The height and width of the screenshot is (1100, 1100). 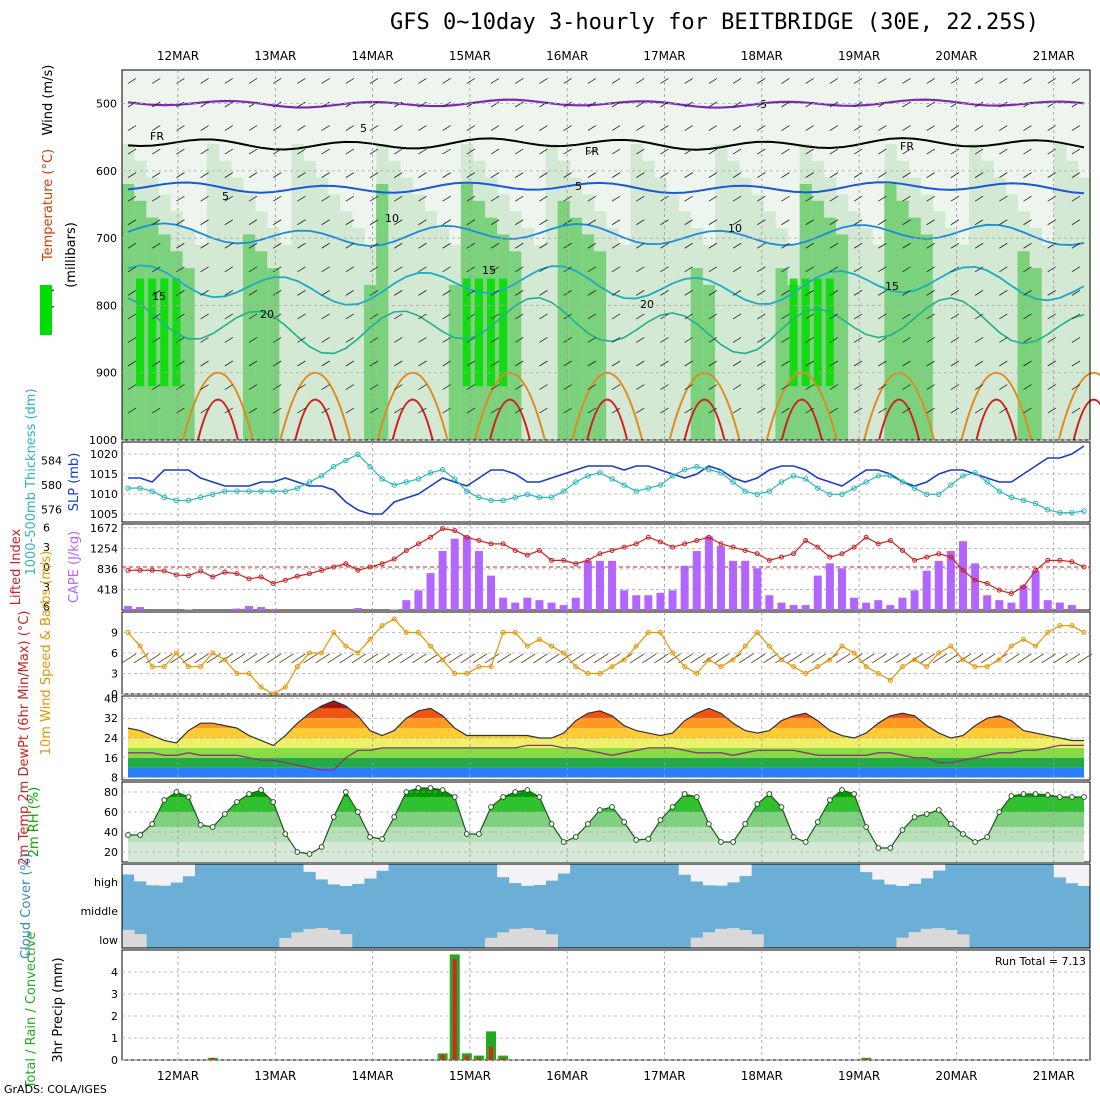 I want to click on precip-total-bar, so click(x=491, y=1045).